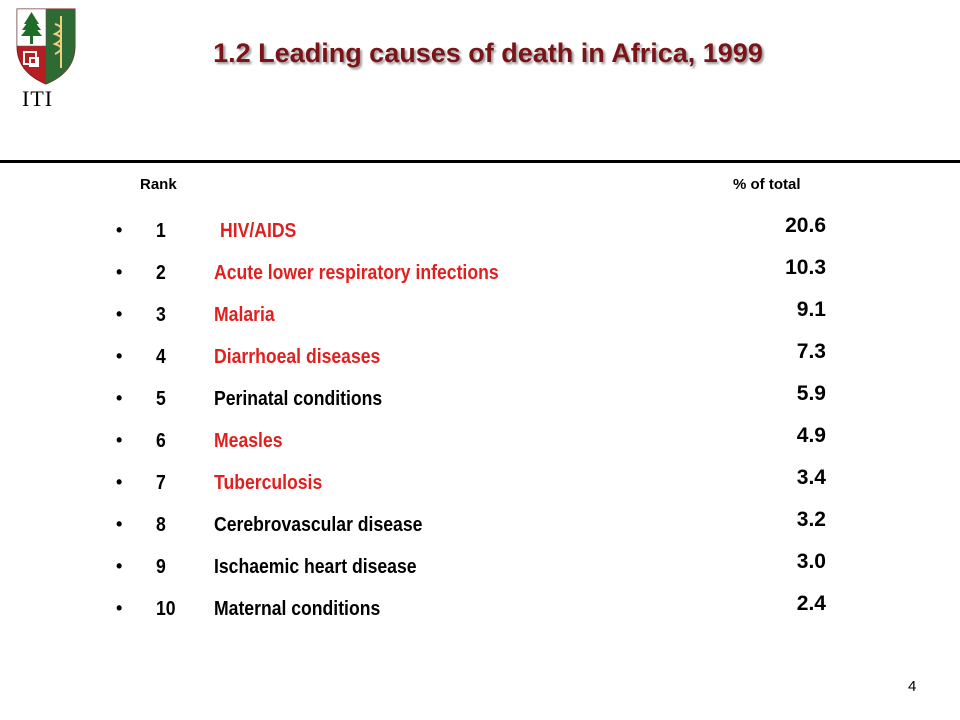 This screenshot has width=960, height=720. I want to click on percent-column-header: % of total, so click(767, 184).